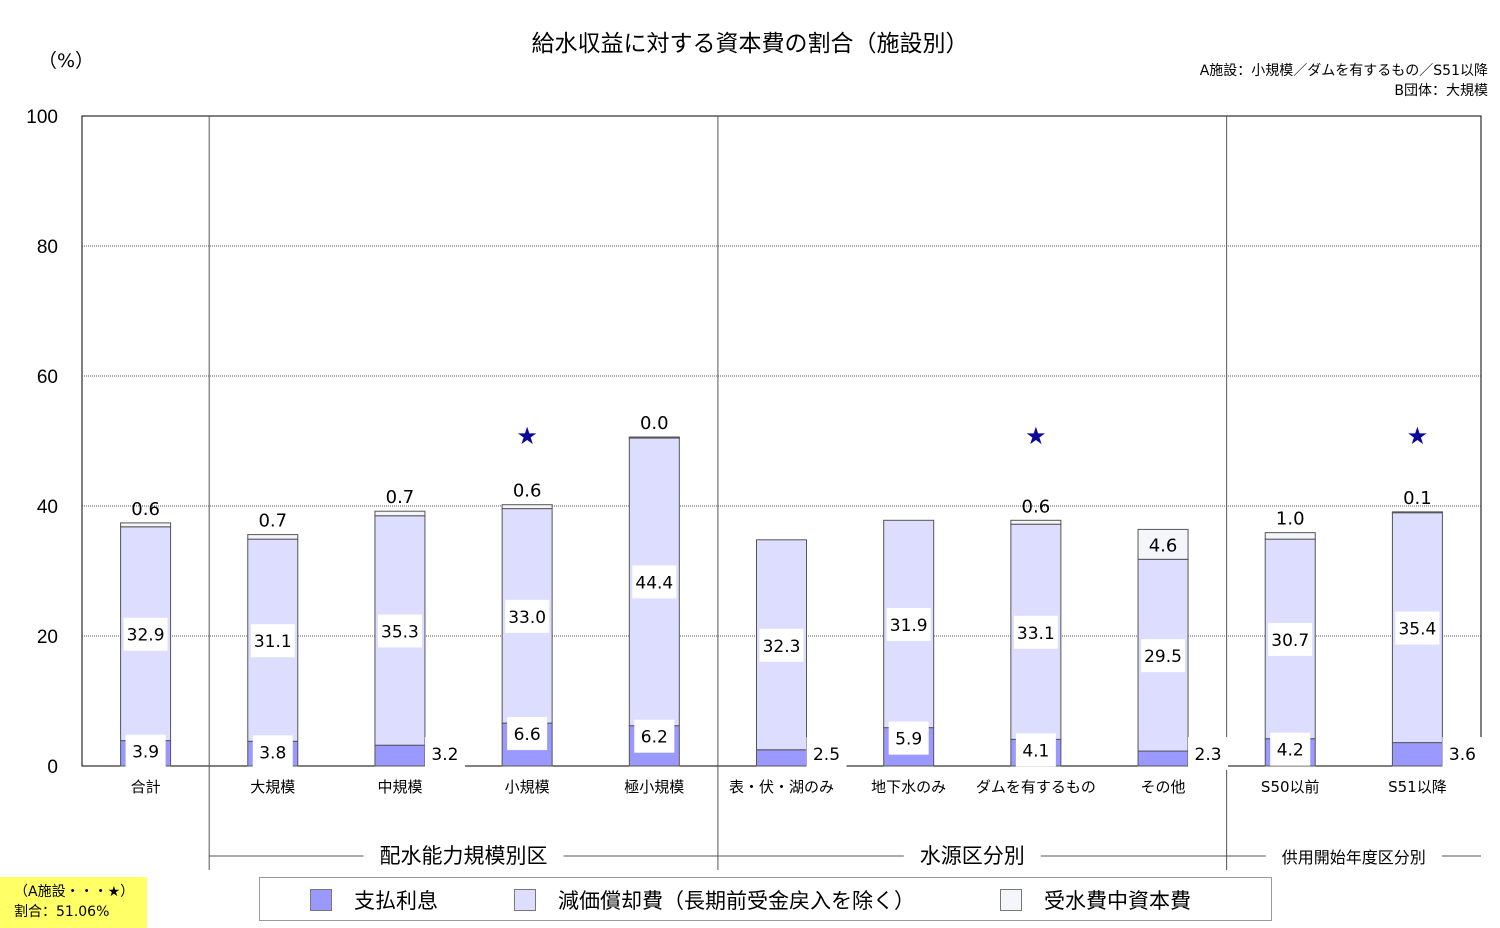 Image resolution: width=1500 pixels, height=928 pixels. Describe the element at coordinates (62, 912) in the screenshot. I see `callout-line-2: 割合：51.06%` at that location.